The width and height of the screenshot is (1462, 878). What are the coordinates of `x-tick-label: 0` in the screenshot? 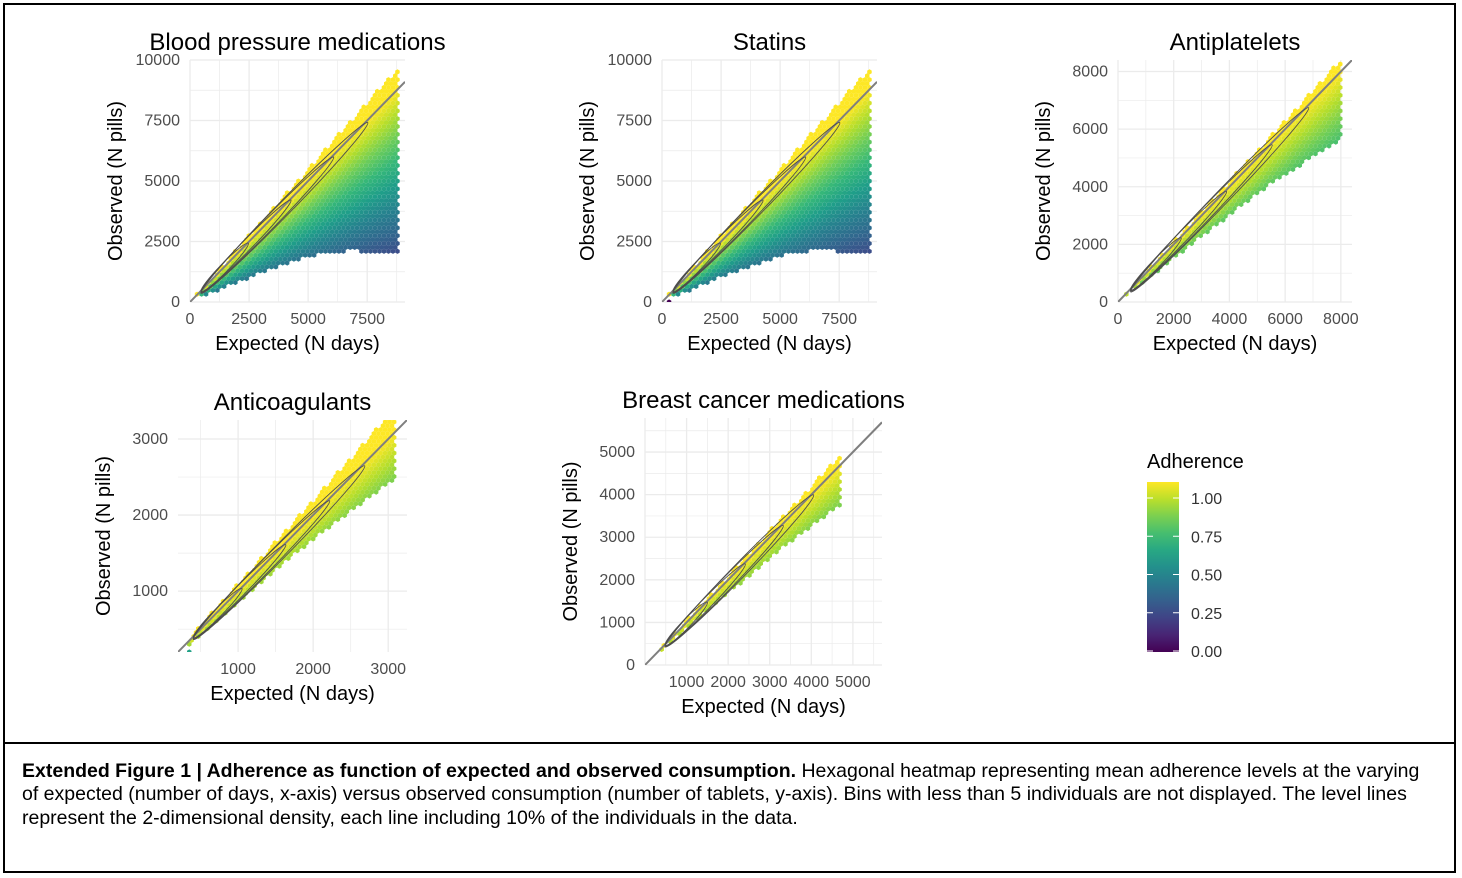 It's located at (1118, 319).